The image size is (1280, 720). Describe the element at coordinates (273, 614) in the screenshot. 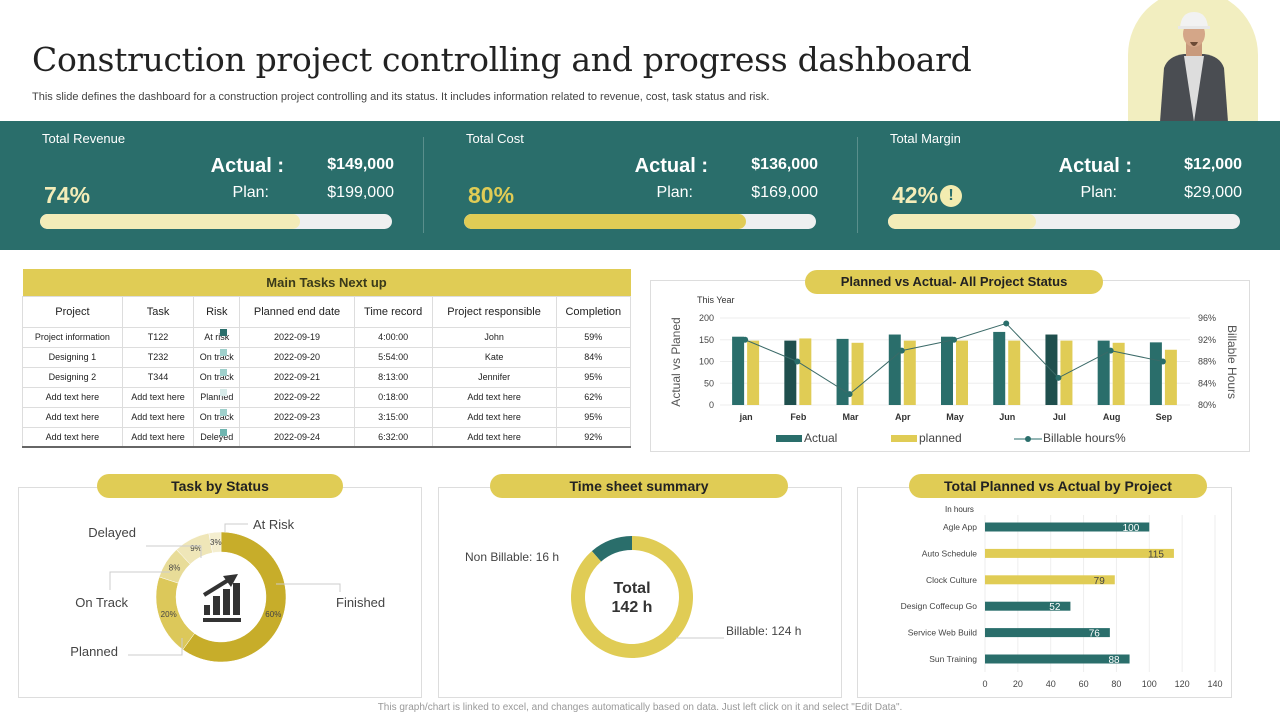

I see `slice-value-label: 60%` at that location.